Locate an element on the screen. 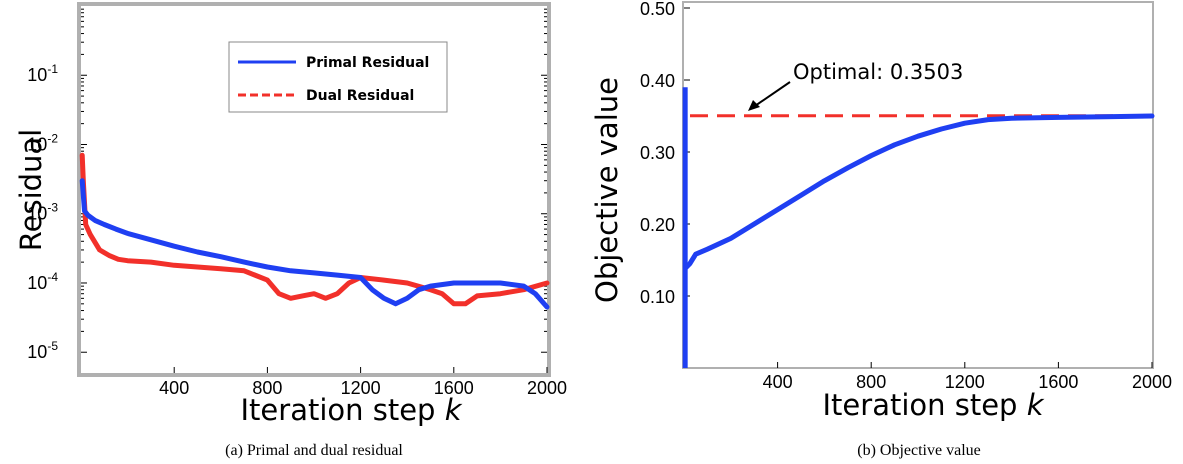  series-line-objective is located at coordinates (919, 191).